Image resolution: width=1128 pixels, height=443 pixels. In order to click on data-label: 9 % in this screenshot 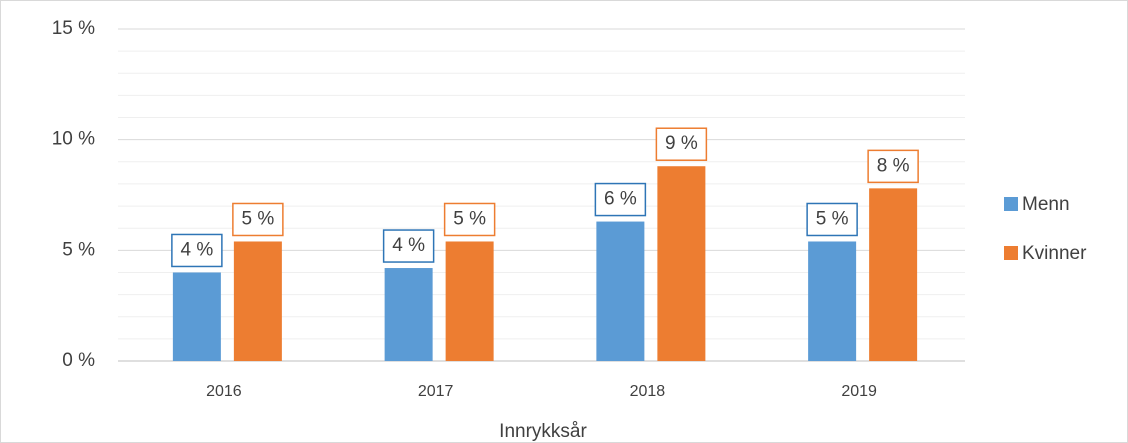, I will do `click(681, 143)`.